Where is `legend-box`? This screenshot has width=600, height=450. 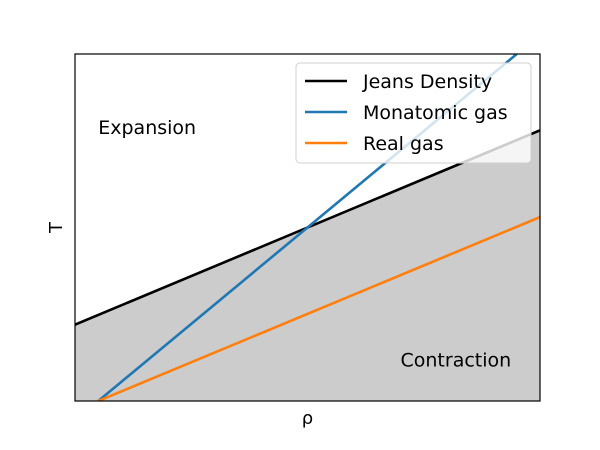 legend-box is located at coordinates (413, 113).